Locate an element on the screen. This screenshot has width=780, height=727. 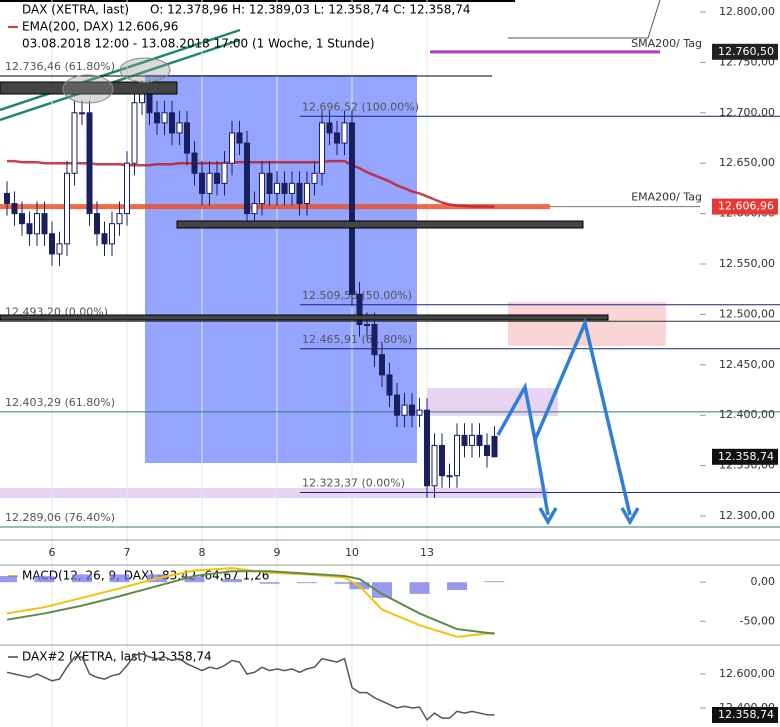
y-tick-label: 12.600,00 is located at coordinates (747, 673).